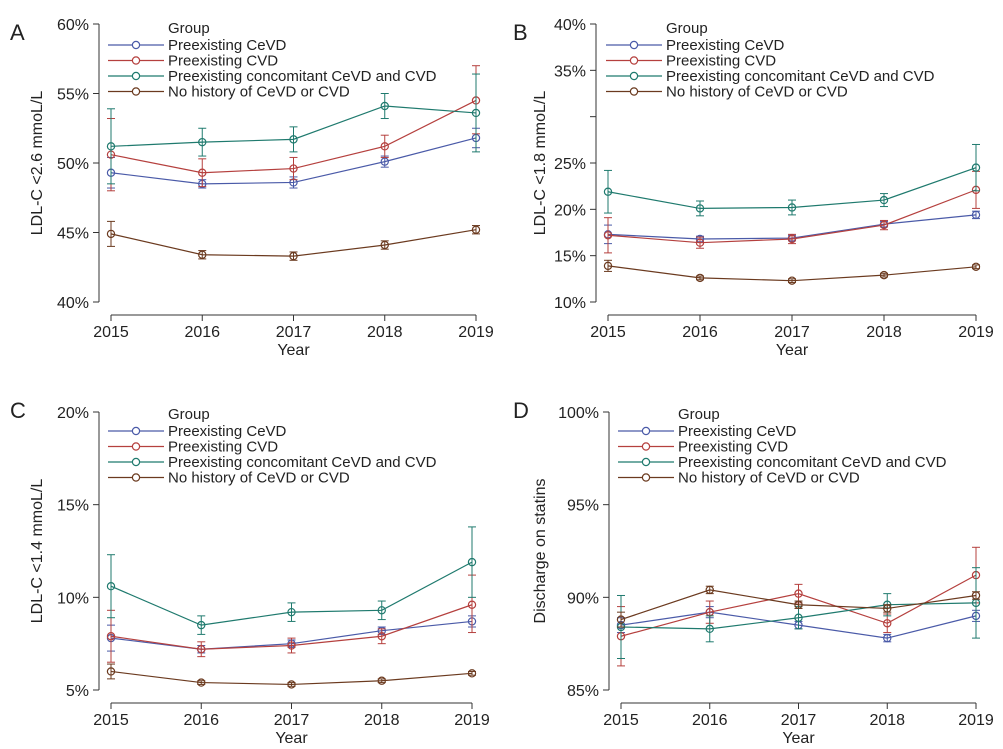  Describe the element at coordinates (570, 164) in the screenshot. I see `y-tick-label: 25%` at that location.